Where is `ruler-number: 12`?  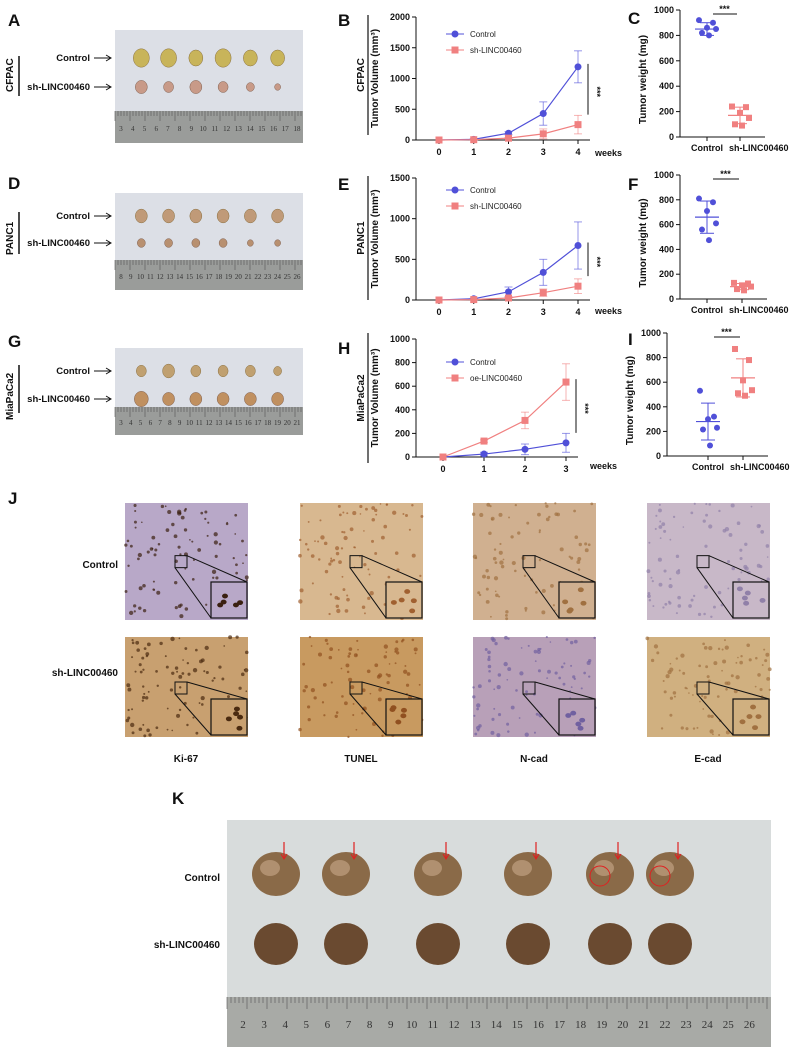 ruler-number: 12 is located at coordinates (161, 277).